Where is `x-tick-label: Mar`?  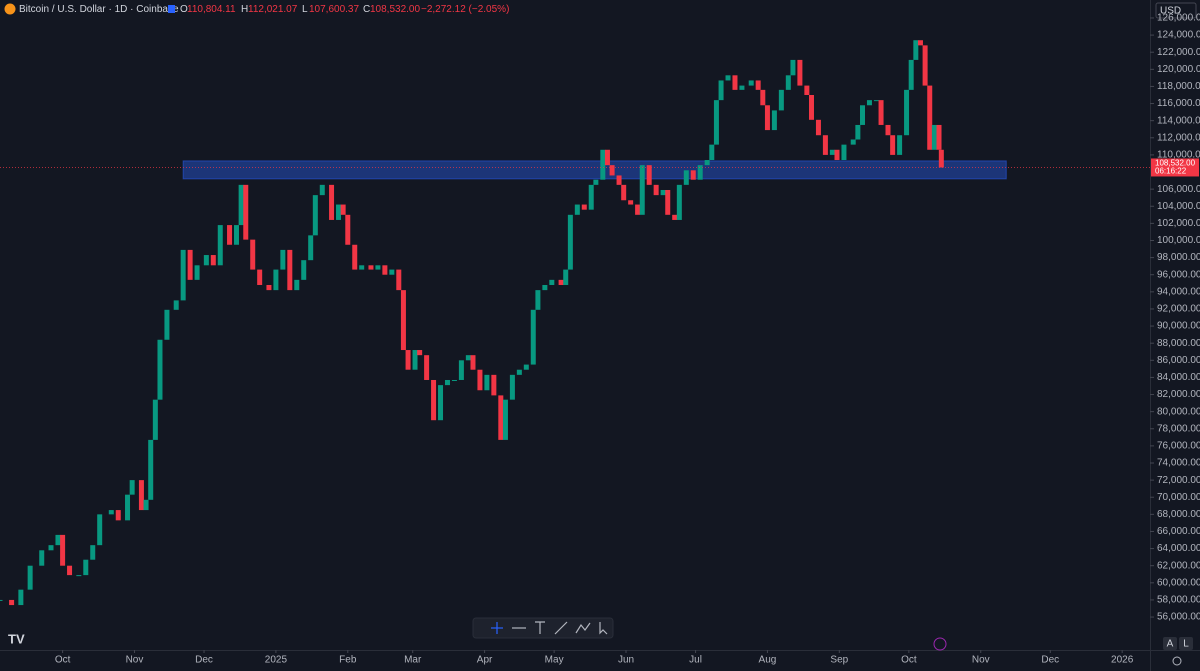
x-tick-label: Mar is located at coordinates (413, 660).